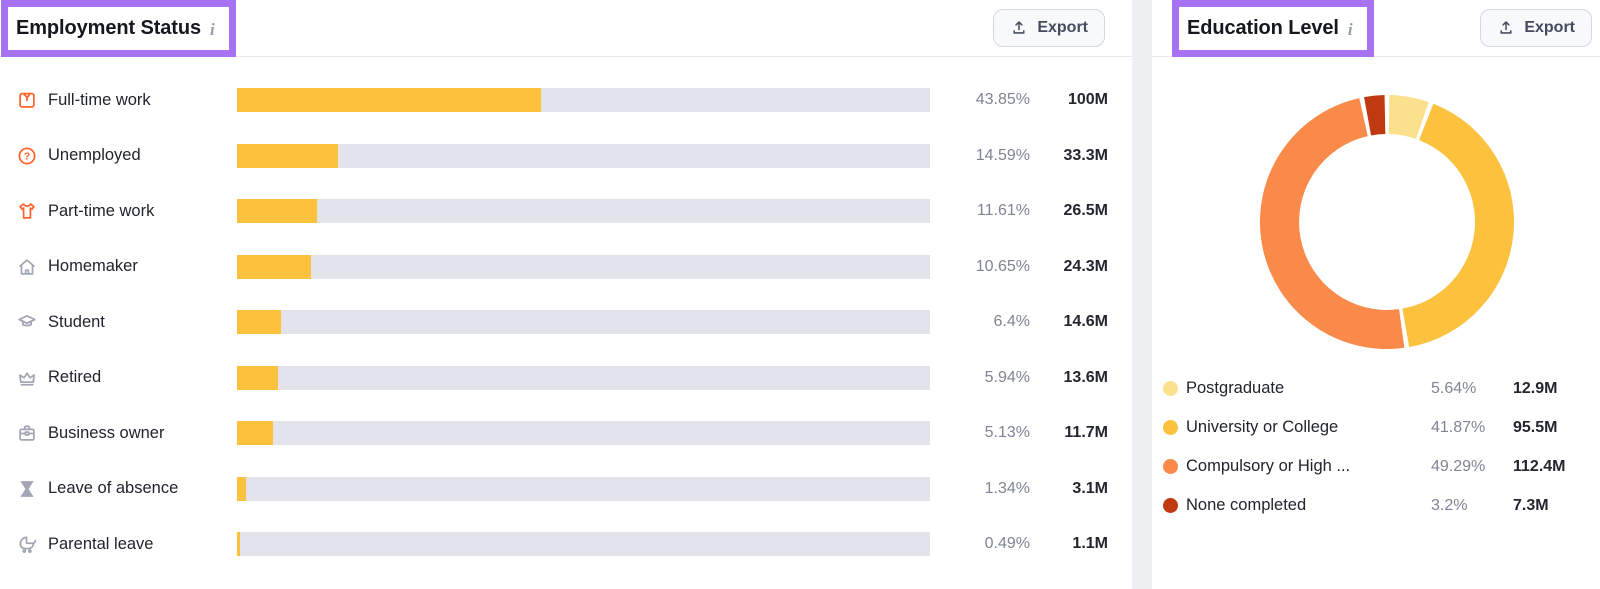  I want to click on table-row: Business owner 5.13% 11.7M, so click(574, 433).